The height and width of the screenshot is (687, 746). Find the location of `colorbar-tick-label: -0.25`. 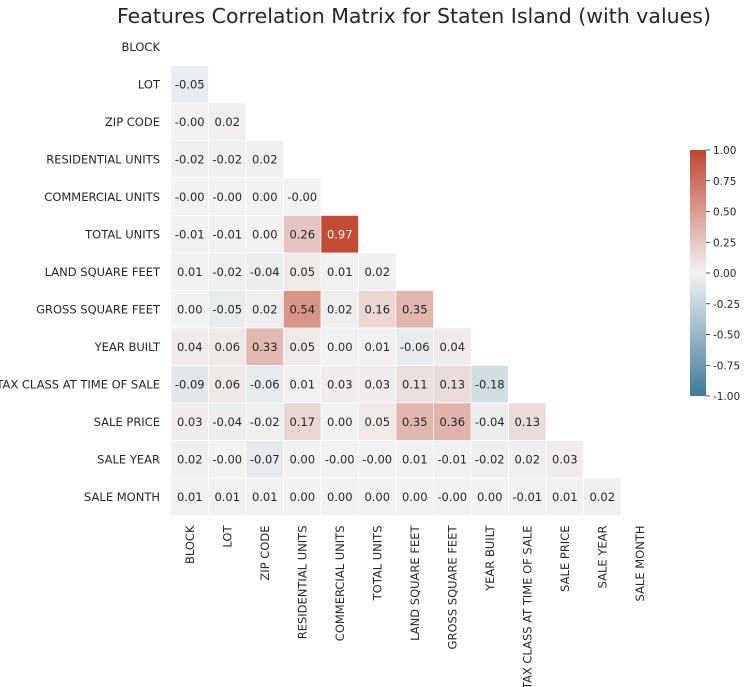

colorbar-tick-label: -0.25 is located at coordinates (726, 305).